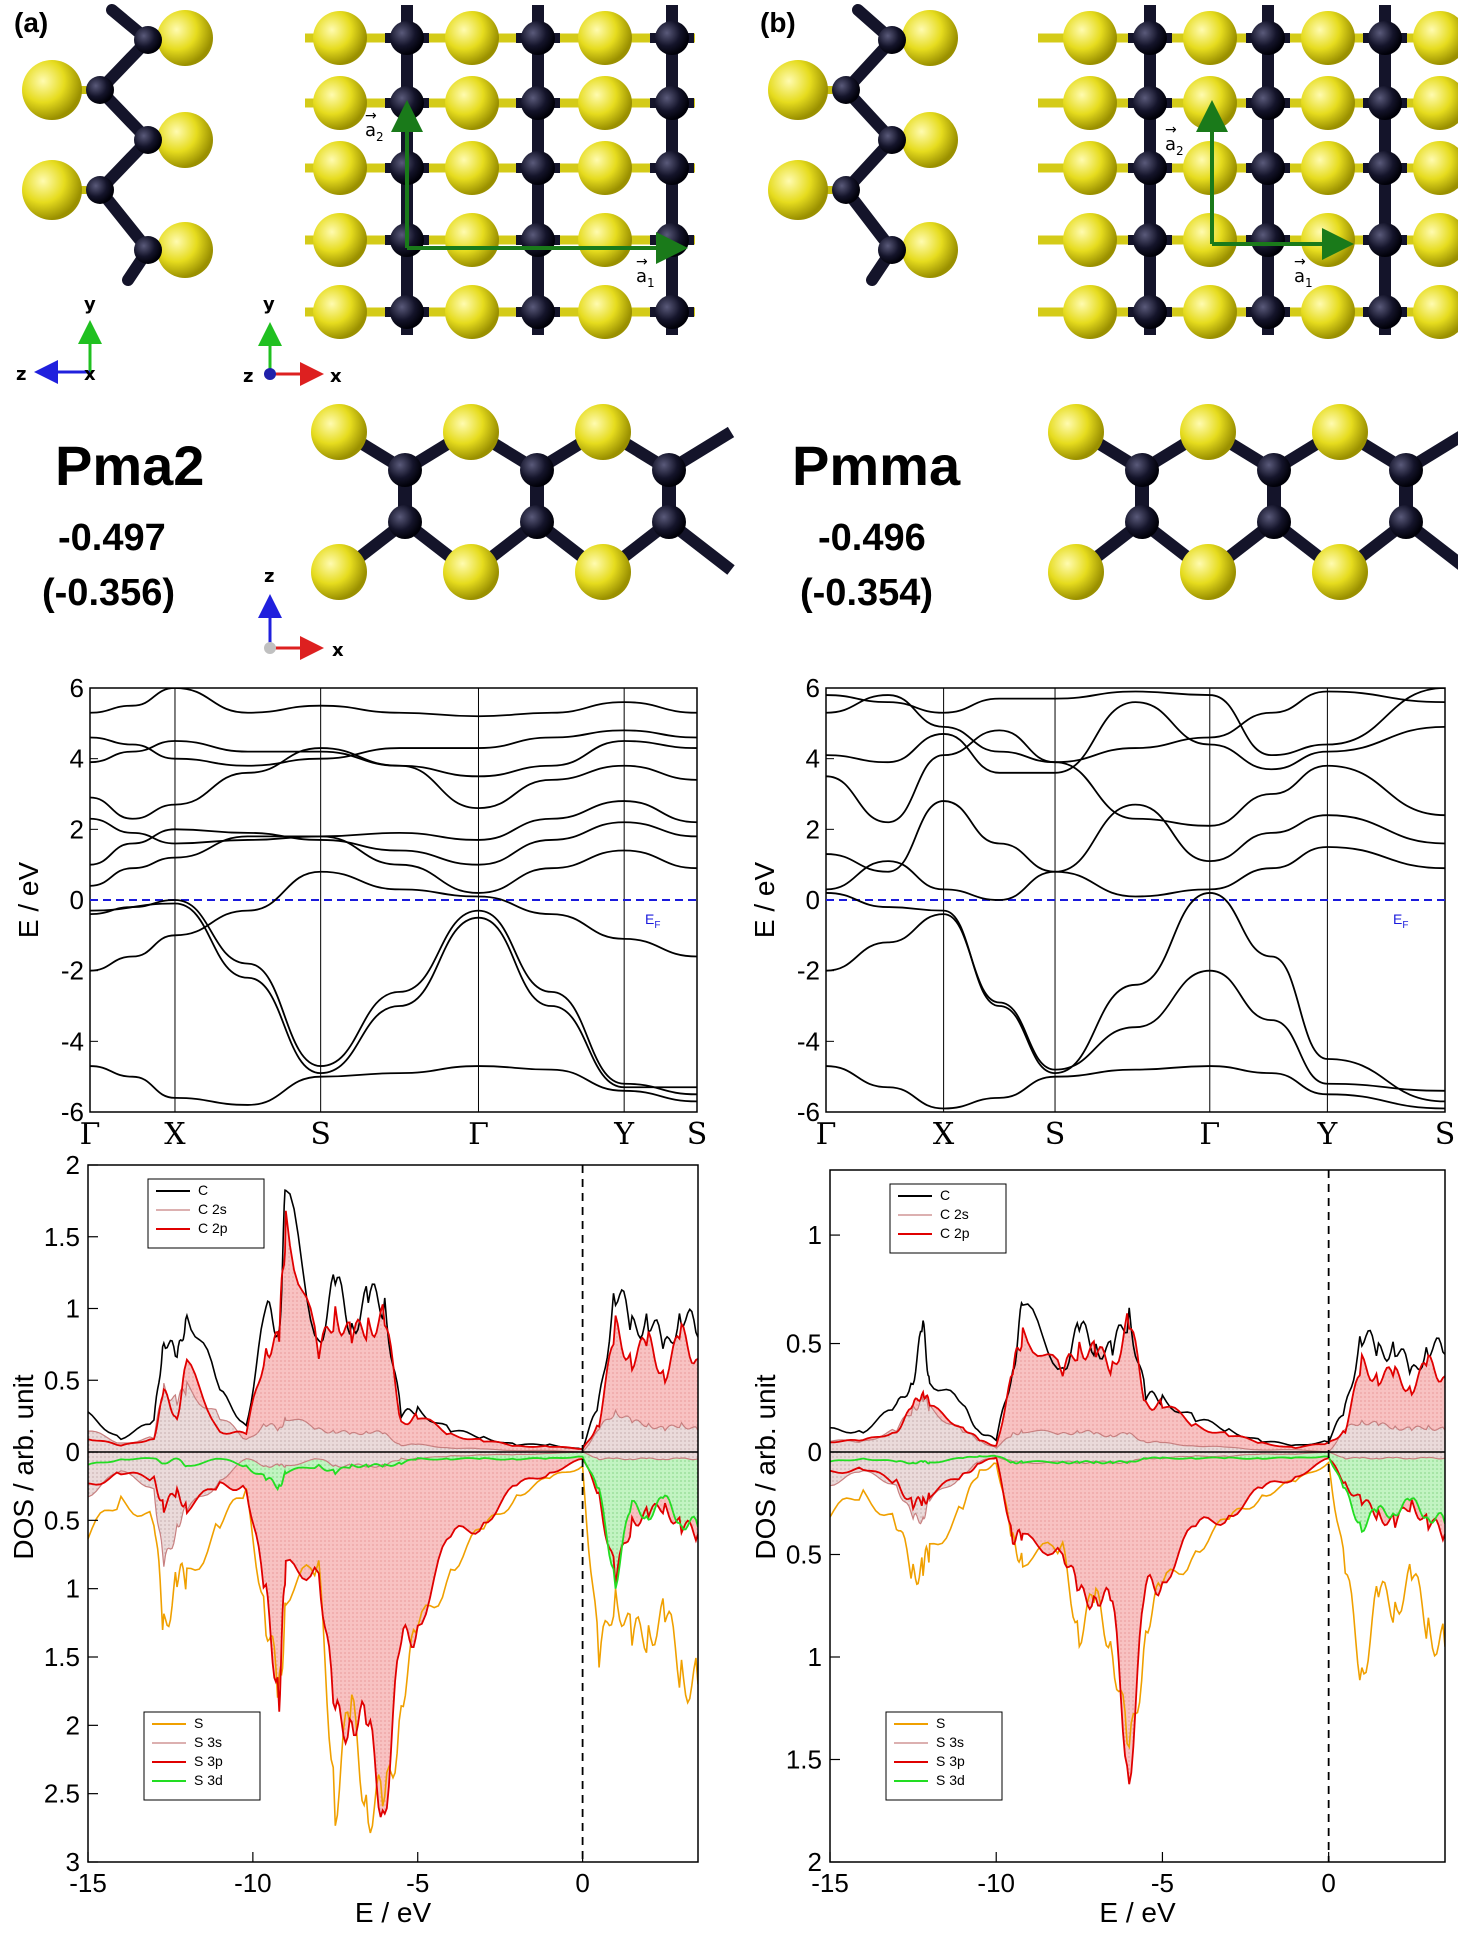 This screenshot has height=1950, width=1458. I want to click on y-axis-label: E / eV, so click(764, 900).